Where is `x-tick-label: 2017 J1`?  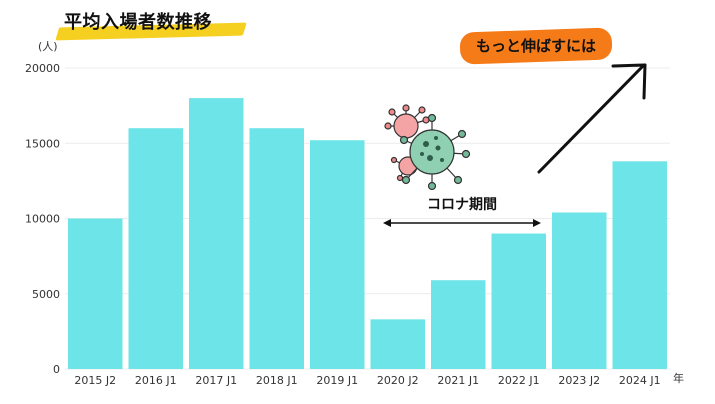
x-tick-label: 2017 J1 is located at coordinates (216, 380).